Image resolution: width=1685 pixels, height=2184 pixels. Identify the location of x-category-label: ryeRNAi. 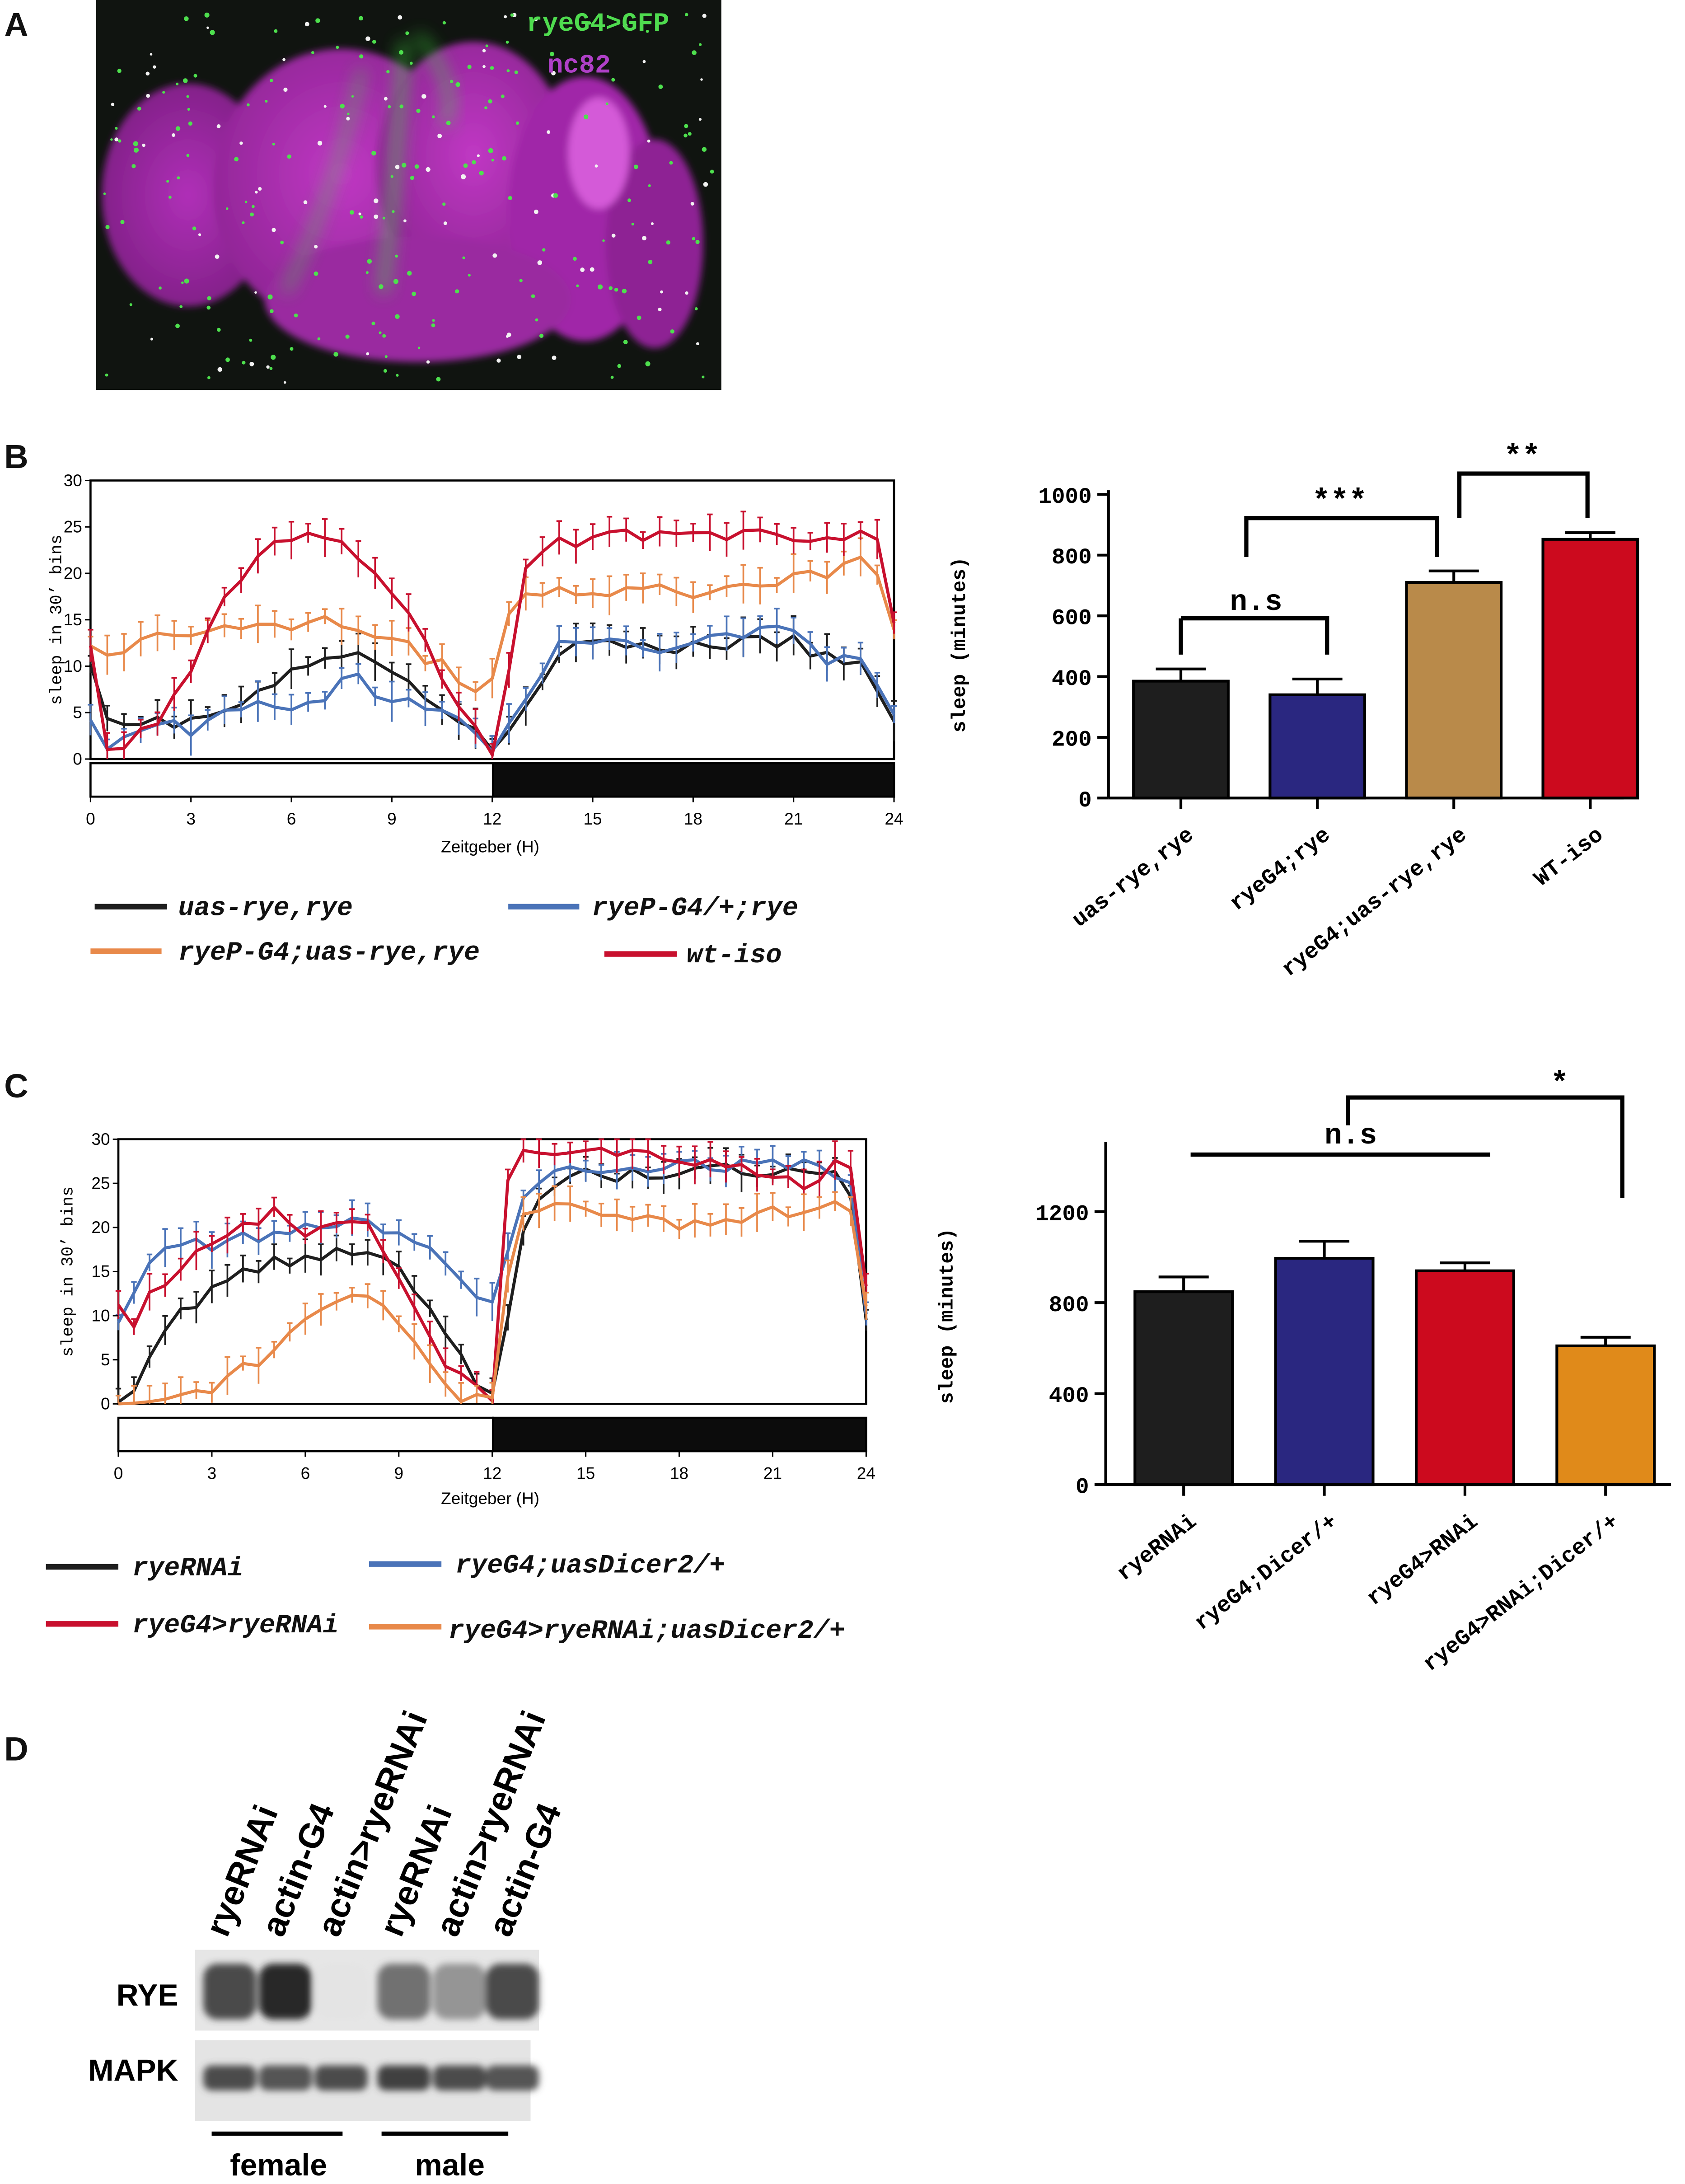
(1157, 1548).